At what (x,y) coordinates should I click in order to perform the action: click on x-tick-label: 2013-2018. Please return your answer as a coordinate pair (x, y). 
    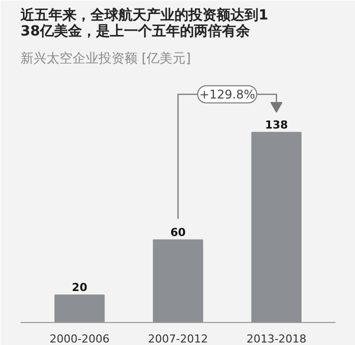
    Looking at the image, I should click on (276, 338).